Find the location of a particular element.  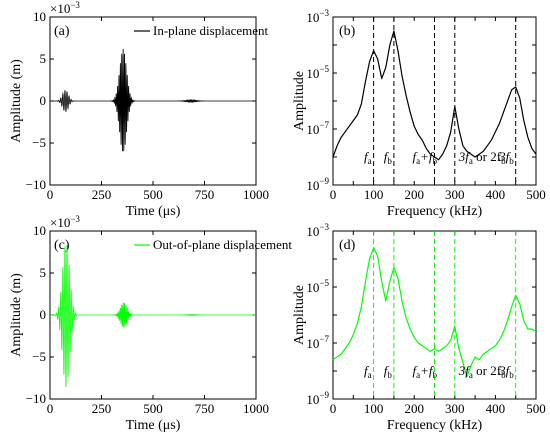

annotation-plus-subscript: b is located at coordinates (435, 375).